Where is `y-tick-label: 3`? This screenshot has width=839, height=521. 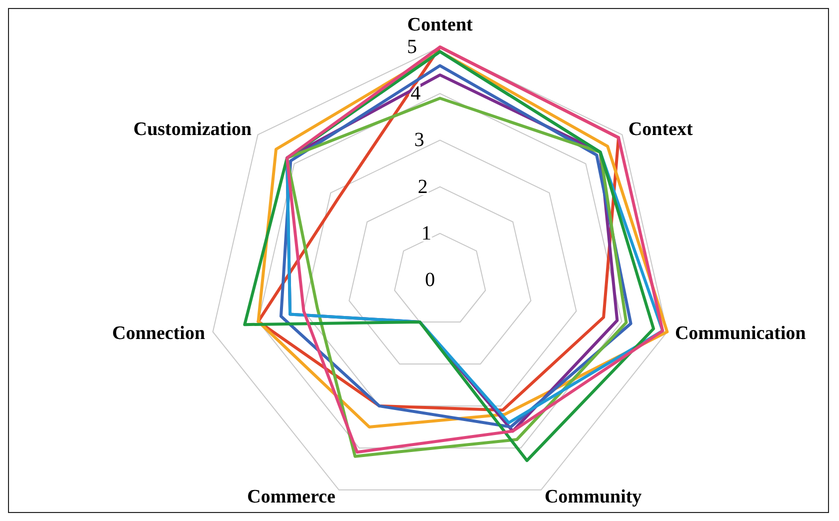
y-tick-label: 3 is located at coordinates (419, 140).